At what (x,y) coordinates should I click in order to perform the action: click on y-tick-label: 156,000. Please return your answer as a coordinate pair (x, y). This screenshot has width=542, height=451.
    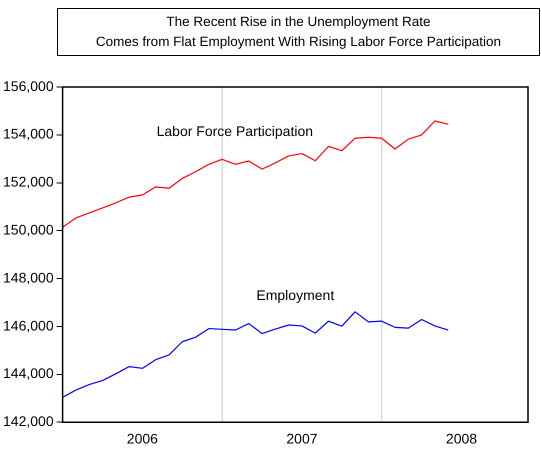
    Looking at the image, I should click on (28, 86).